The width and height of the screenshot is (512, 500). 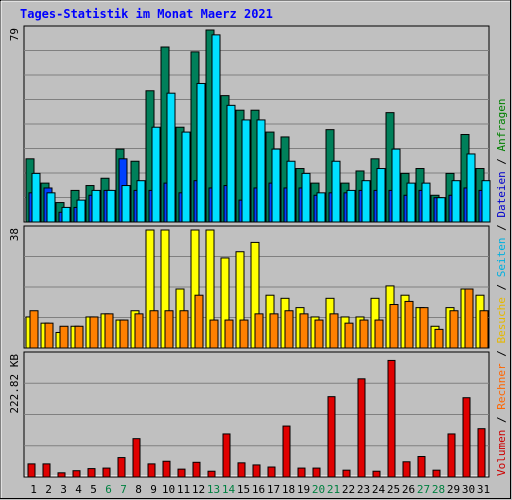 What do you see at coordinates (501, 124) in the screenshot?
I see `legend-entry: Anfragen` at bounding box center [501, 124].